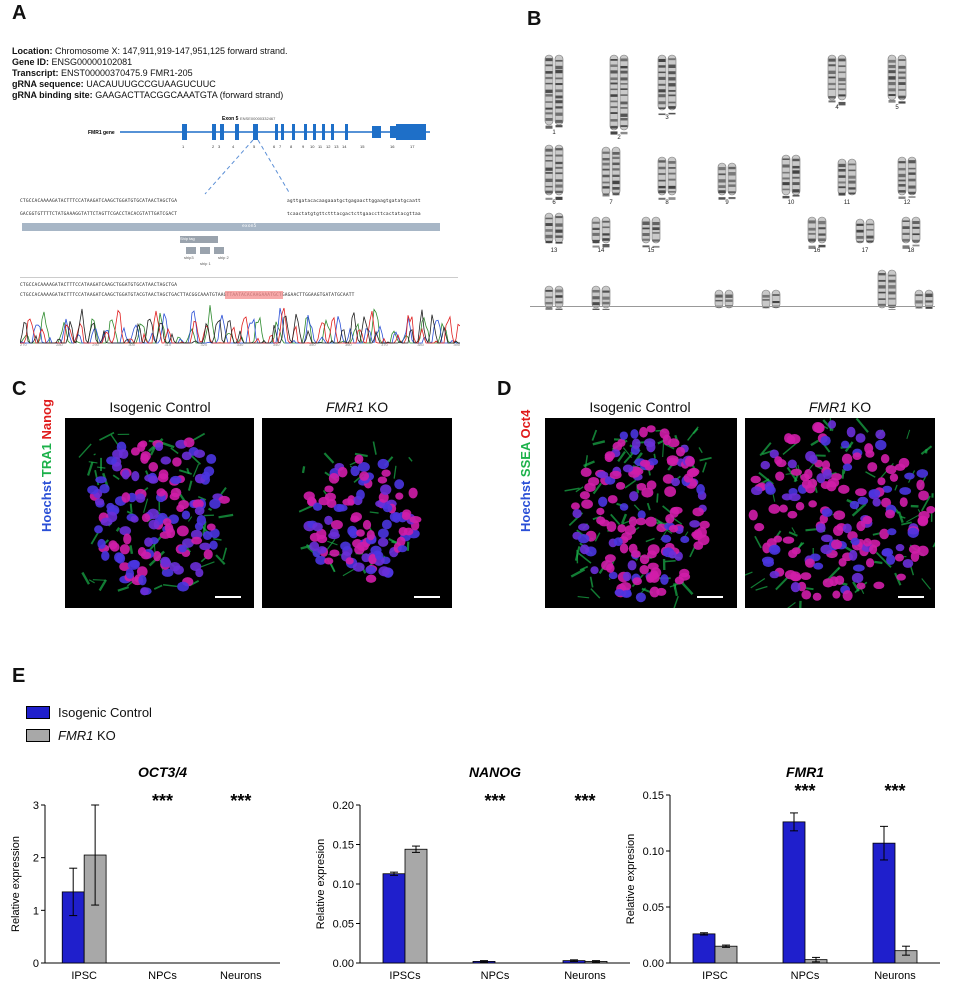  I want to click on significance-mark: ***, so click(494, 801).